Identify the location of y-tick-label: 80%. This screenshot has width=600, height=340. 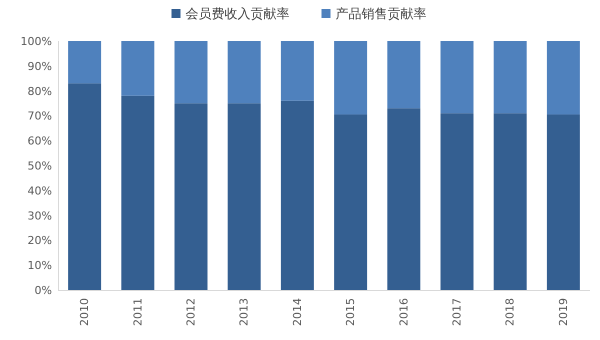
(40, 91).